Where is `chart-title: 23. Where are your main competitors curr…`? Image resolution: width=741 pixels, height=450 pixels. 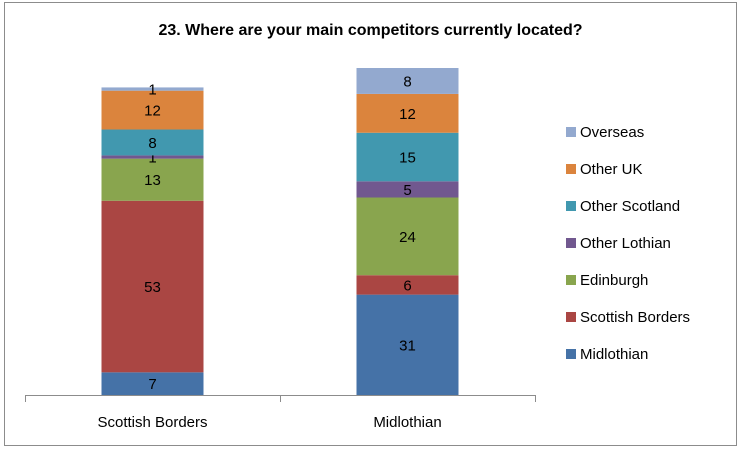
chart-title: 23. Where are your main competitors curr… is located at coordinates (370, 30).